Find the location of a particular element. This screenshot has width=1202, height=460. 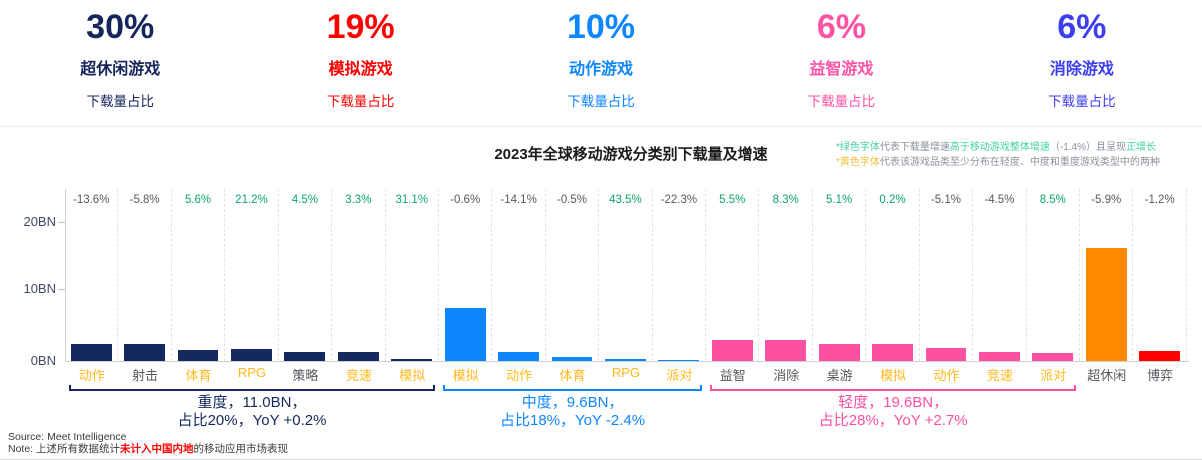

group-caption-line: 中度，9.6BN， is located at coordinates (572, 402).